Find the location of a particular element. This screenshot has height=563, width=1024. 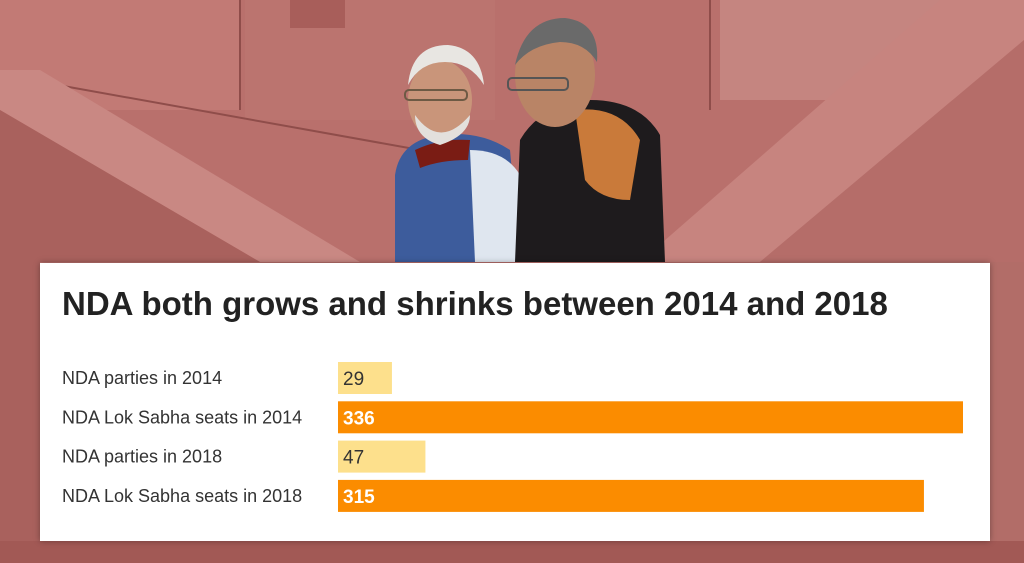

person-left is located at coordinates (457, 153).